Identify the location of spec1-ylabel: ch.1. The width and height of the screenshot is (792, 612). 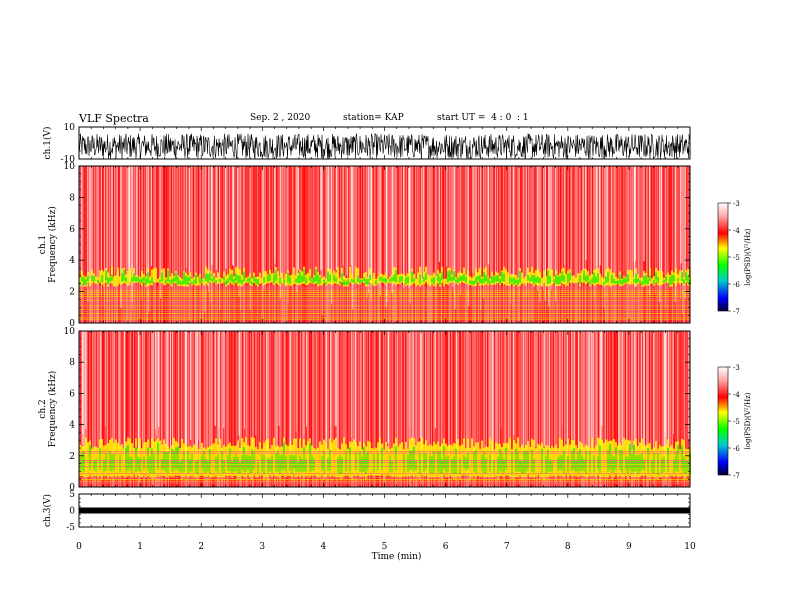
(43, 244).